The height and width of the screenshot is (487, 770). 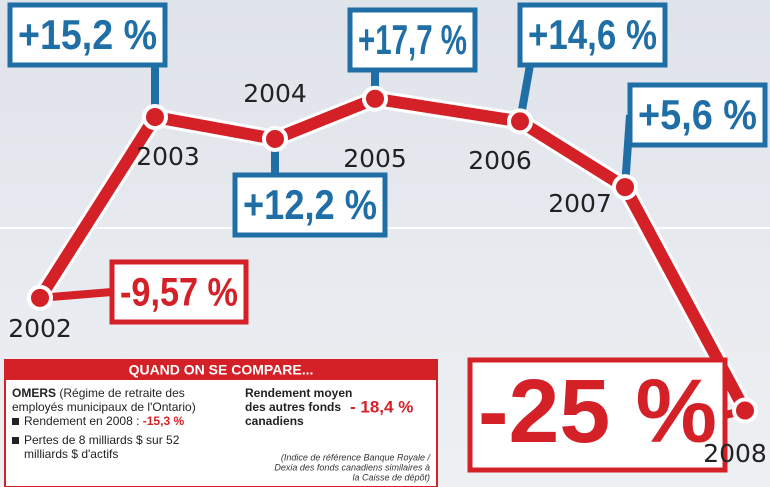 I want to click on inset-text: Rendement en 2008 : -15,3 %, so click(x=104, y=421).